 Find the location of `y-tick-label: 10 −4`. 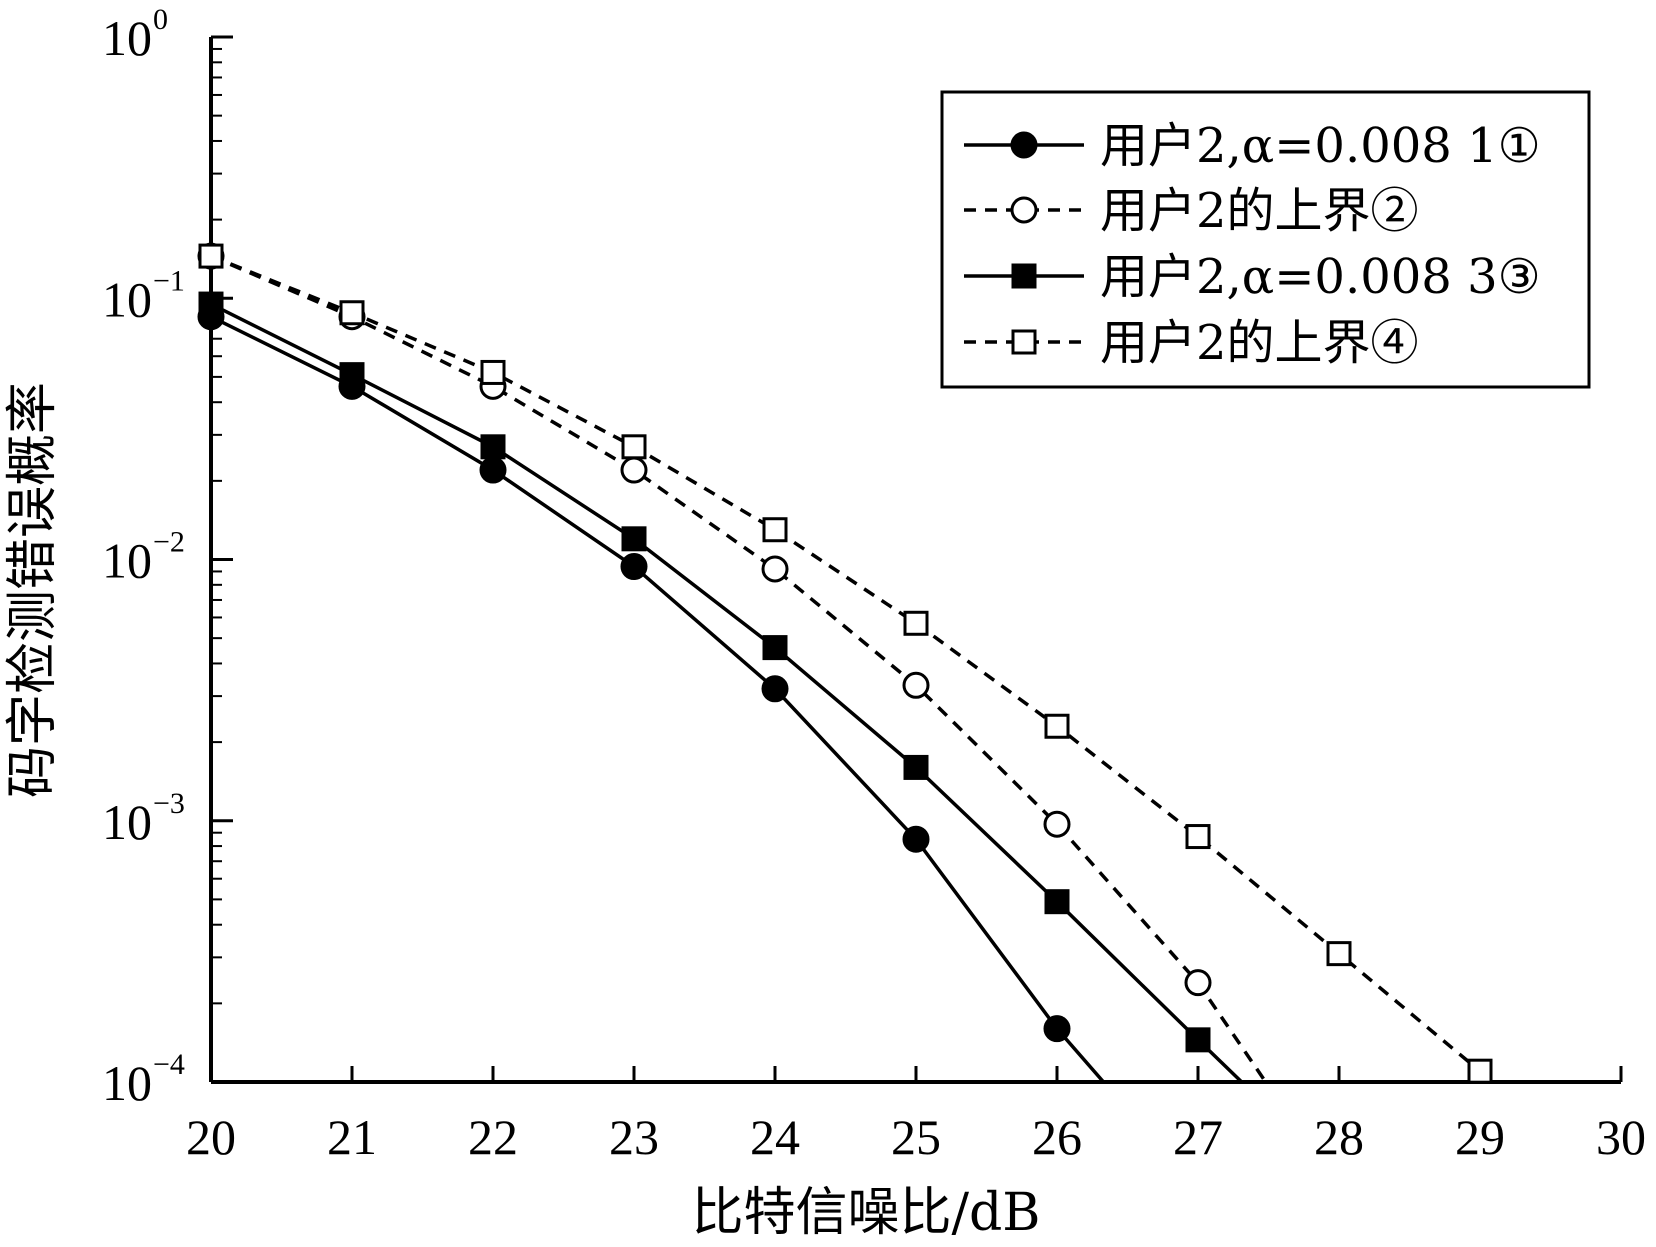

y-tick-label: 10 −4 is located at coordinates (143, 1079).